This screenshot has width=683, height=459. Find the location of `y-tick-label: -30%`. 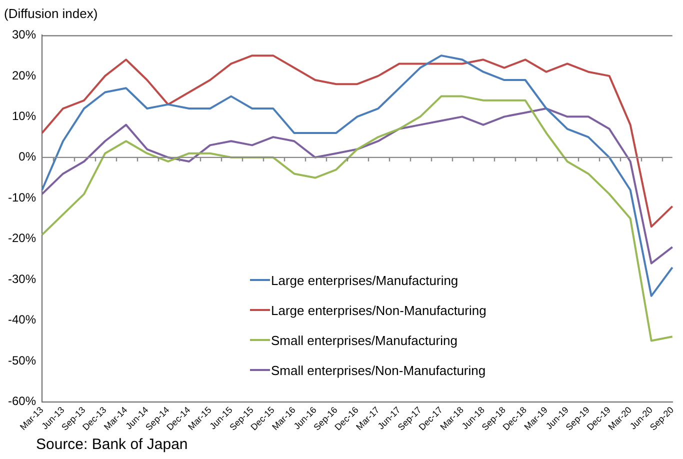

y-tick-label: -30% is located at coordinates (22, 279).